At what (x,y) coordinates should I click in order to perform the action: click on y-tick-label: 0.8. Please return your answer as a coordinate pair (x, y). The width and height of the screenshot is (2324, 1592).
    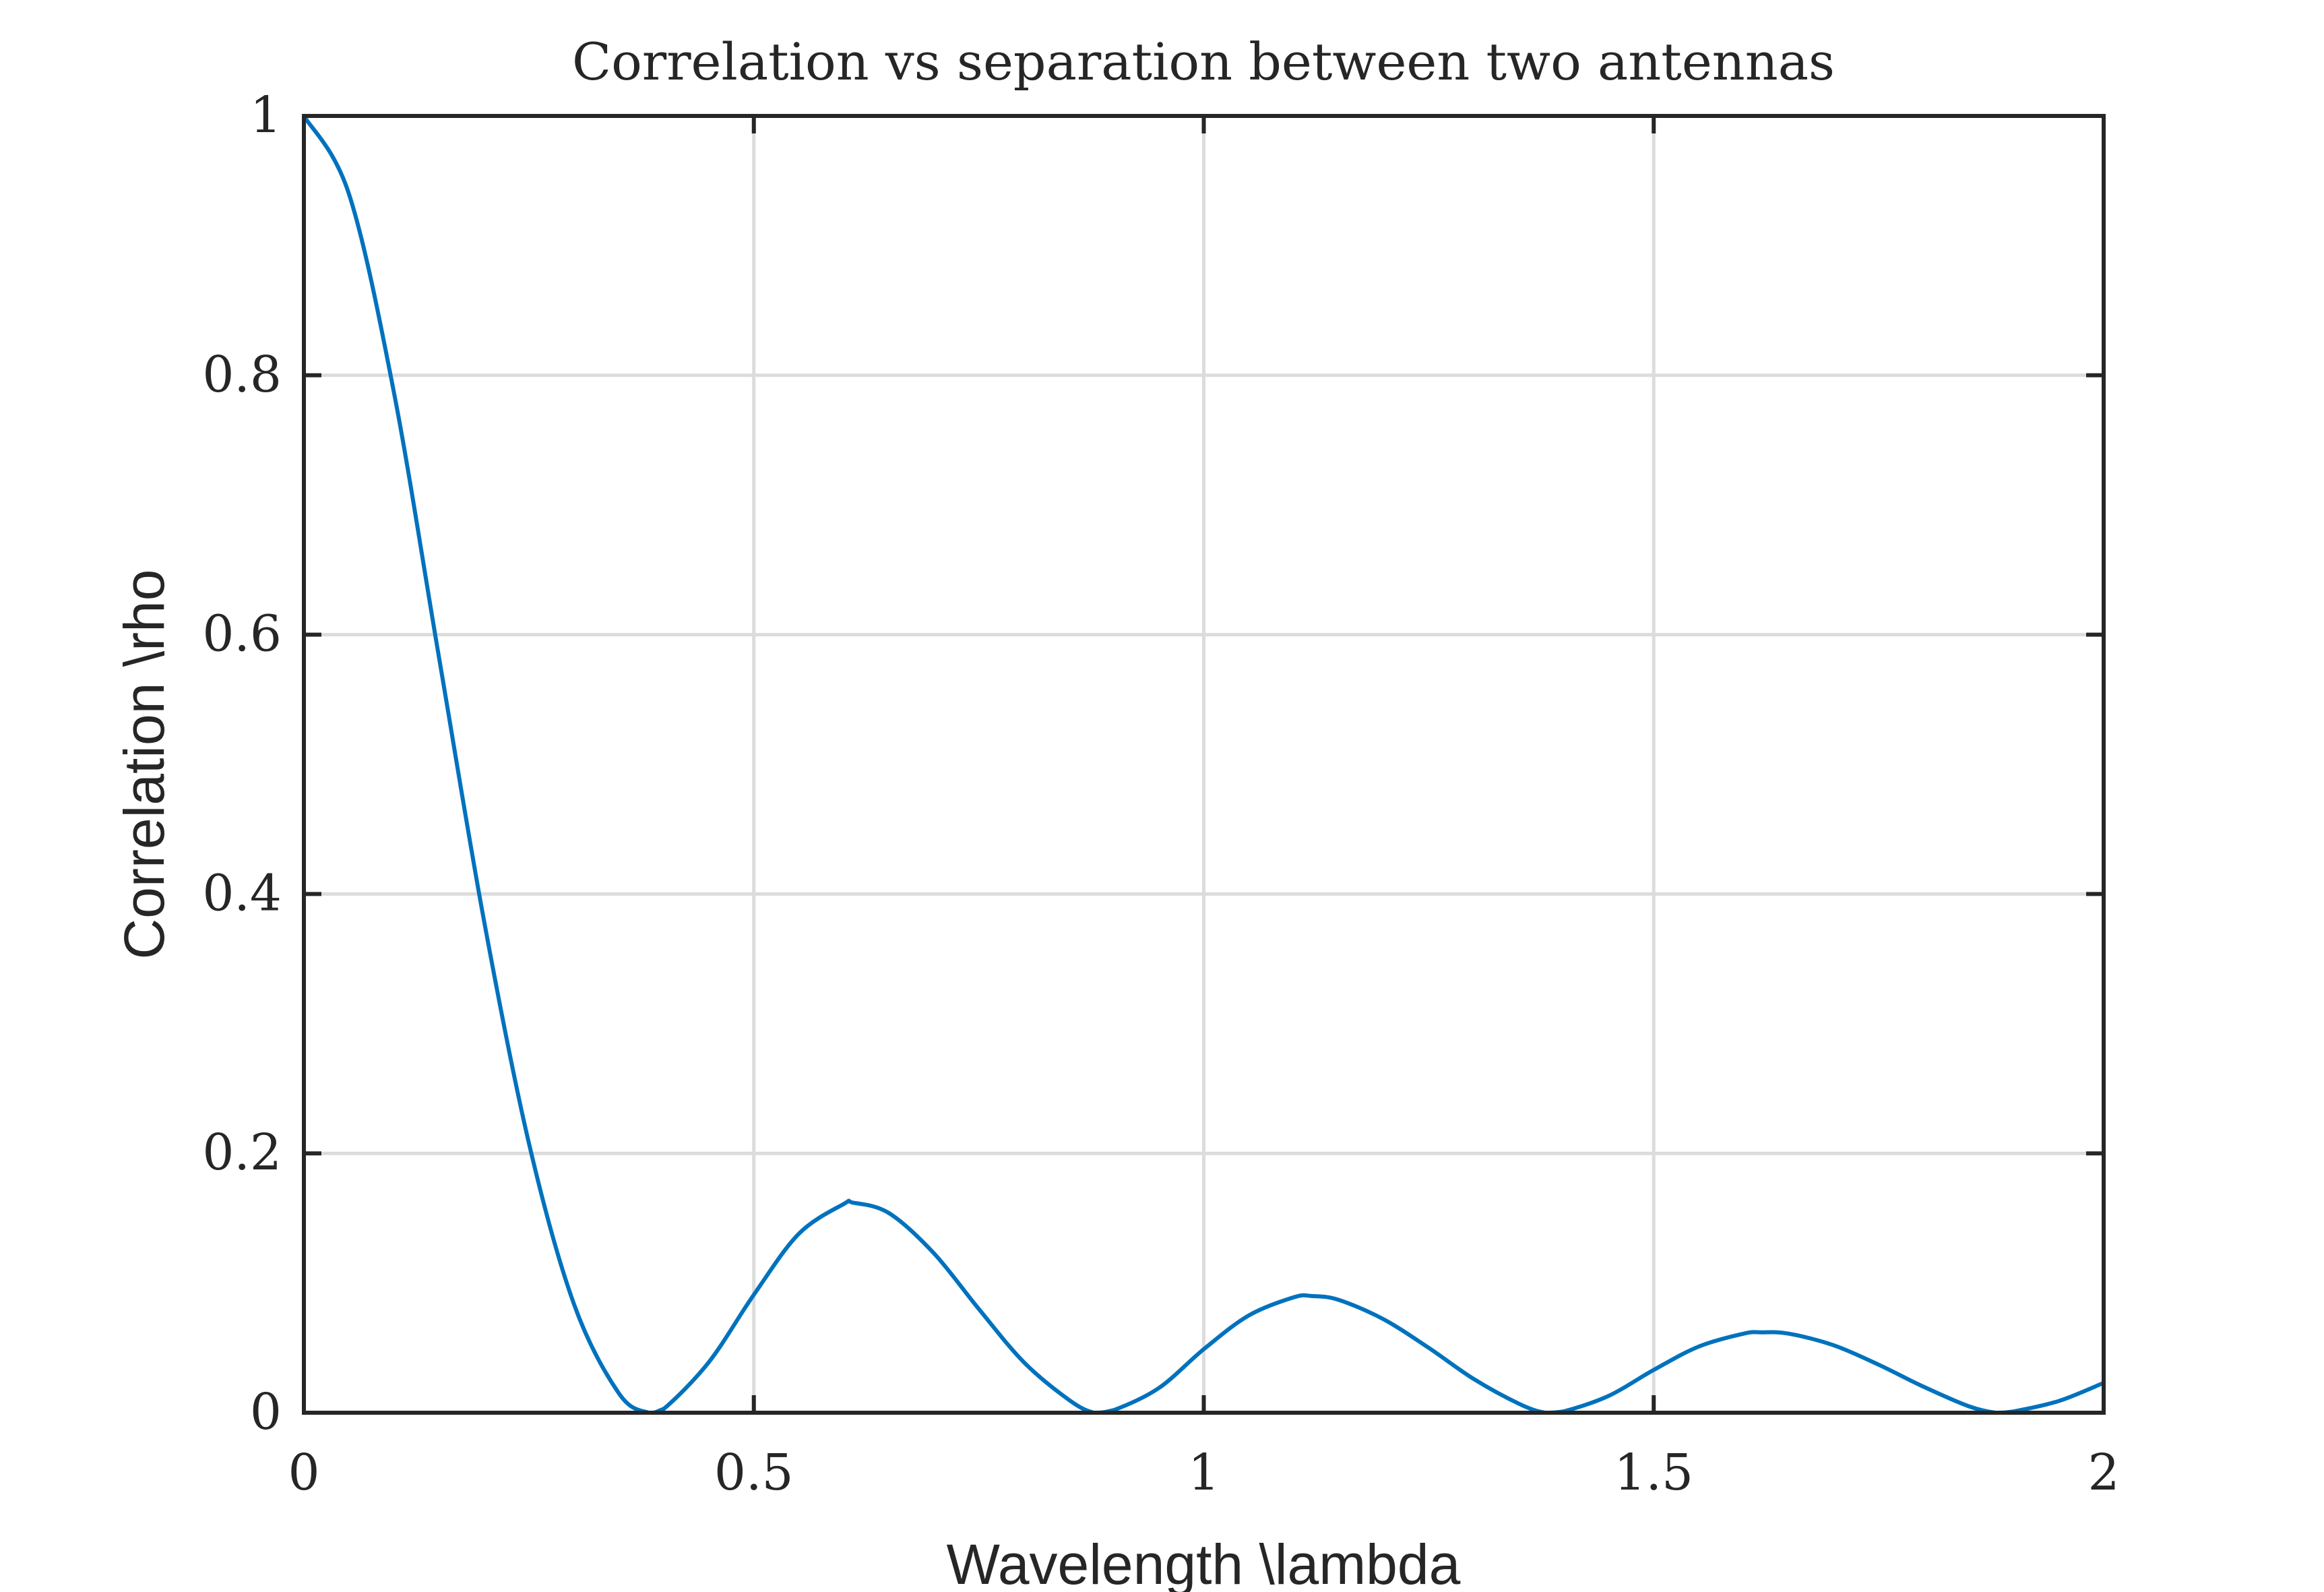
    Looking at the image, I should click on (242, 375).